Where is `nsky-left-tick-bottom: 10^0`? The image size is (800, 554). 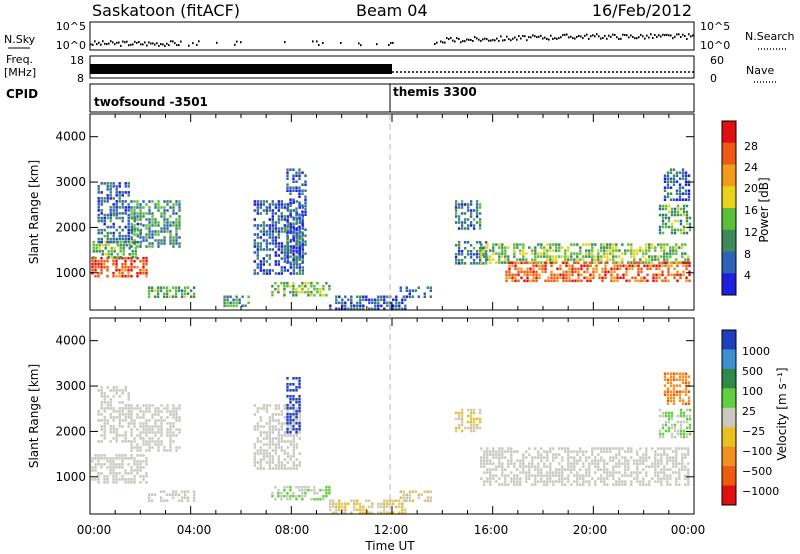 nsky-left-tick-bottom: 10^0 is located at coordinates (71, 45).